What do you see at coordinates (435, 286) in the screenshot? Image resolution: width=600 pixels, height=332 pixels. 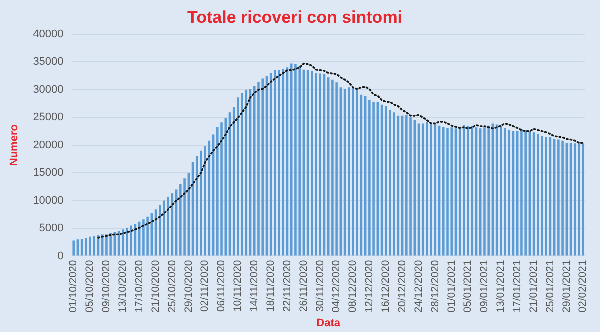 I see `x-tick-label: 28/12/2020` at bounding box center [435, 286].